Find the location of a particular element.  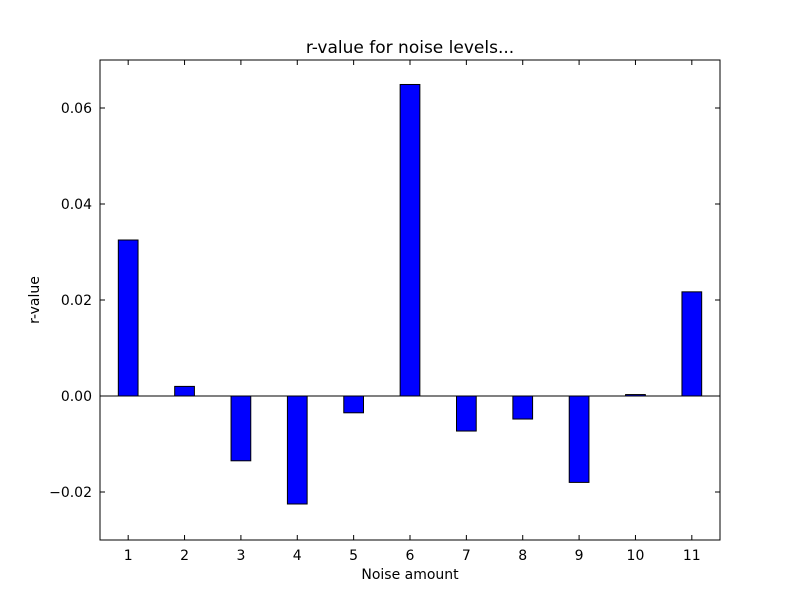

x-tick-label: 4 is located at coordinates (297, 556).